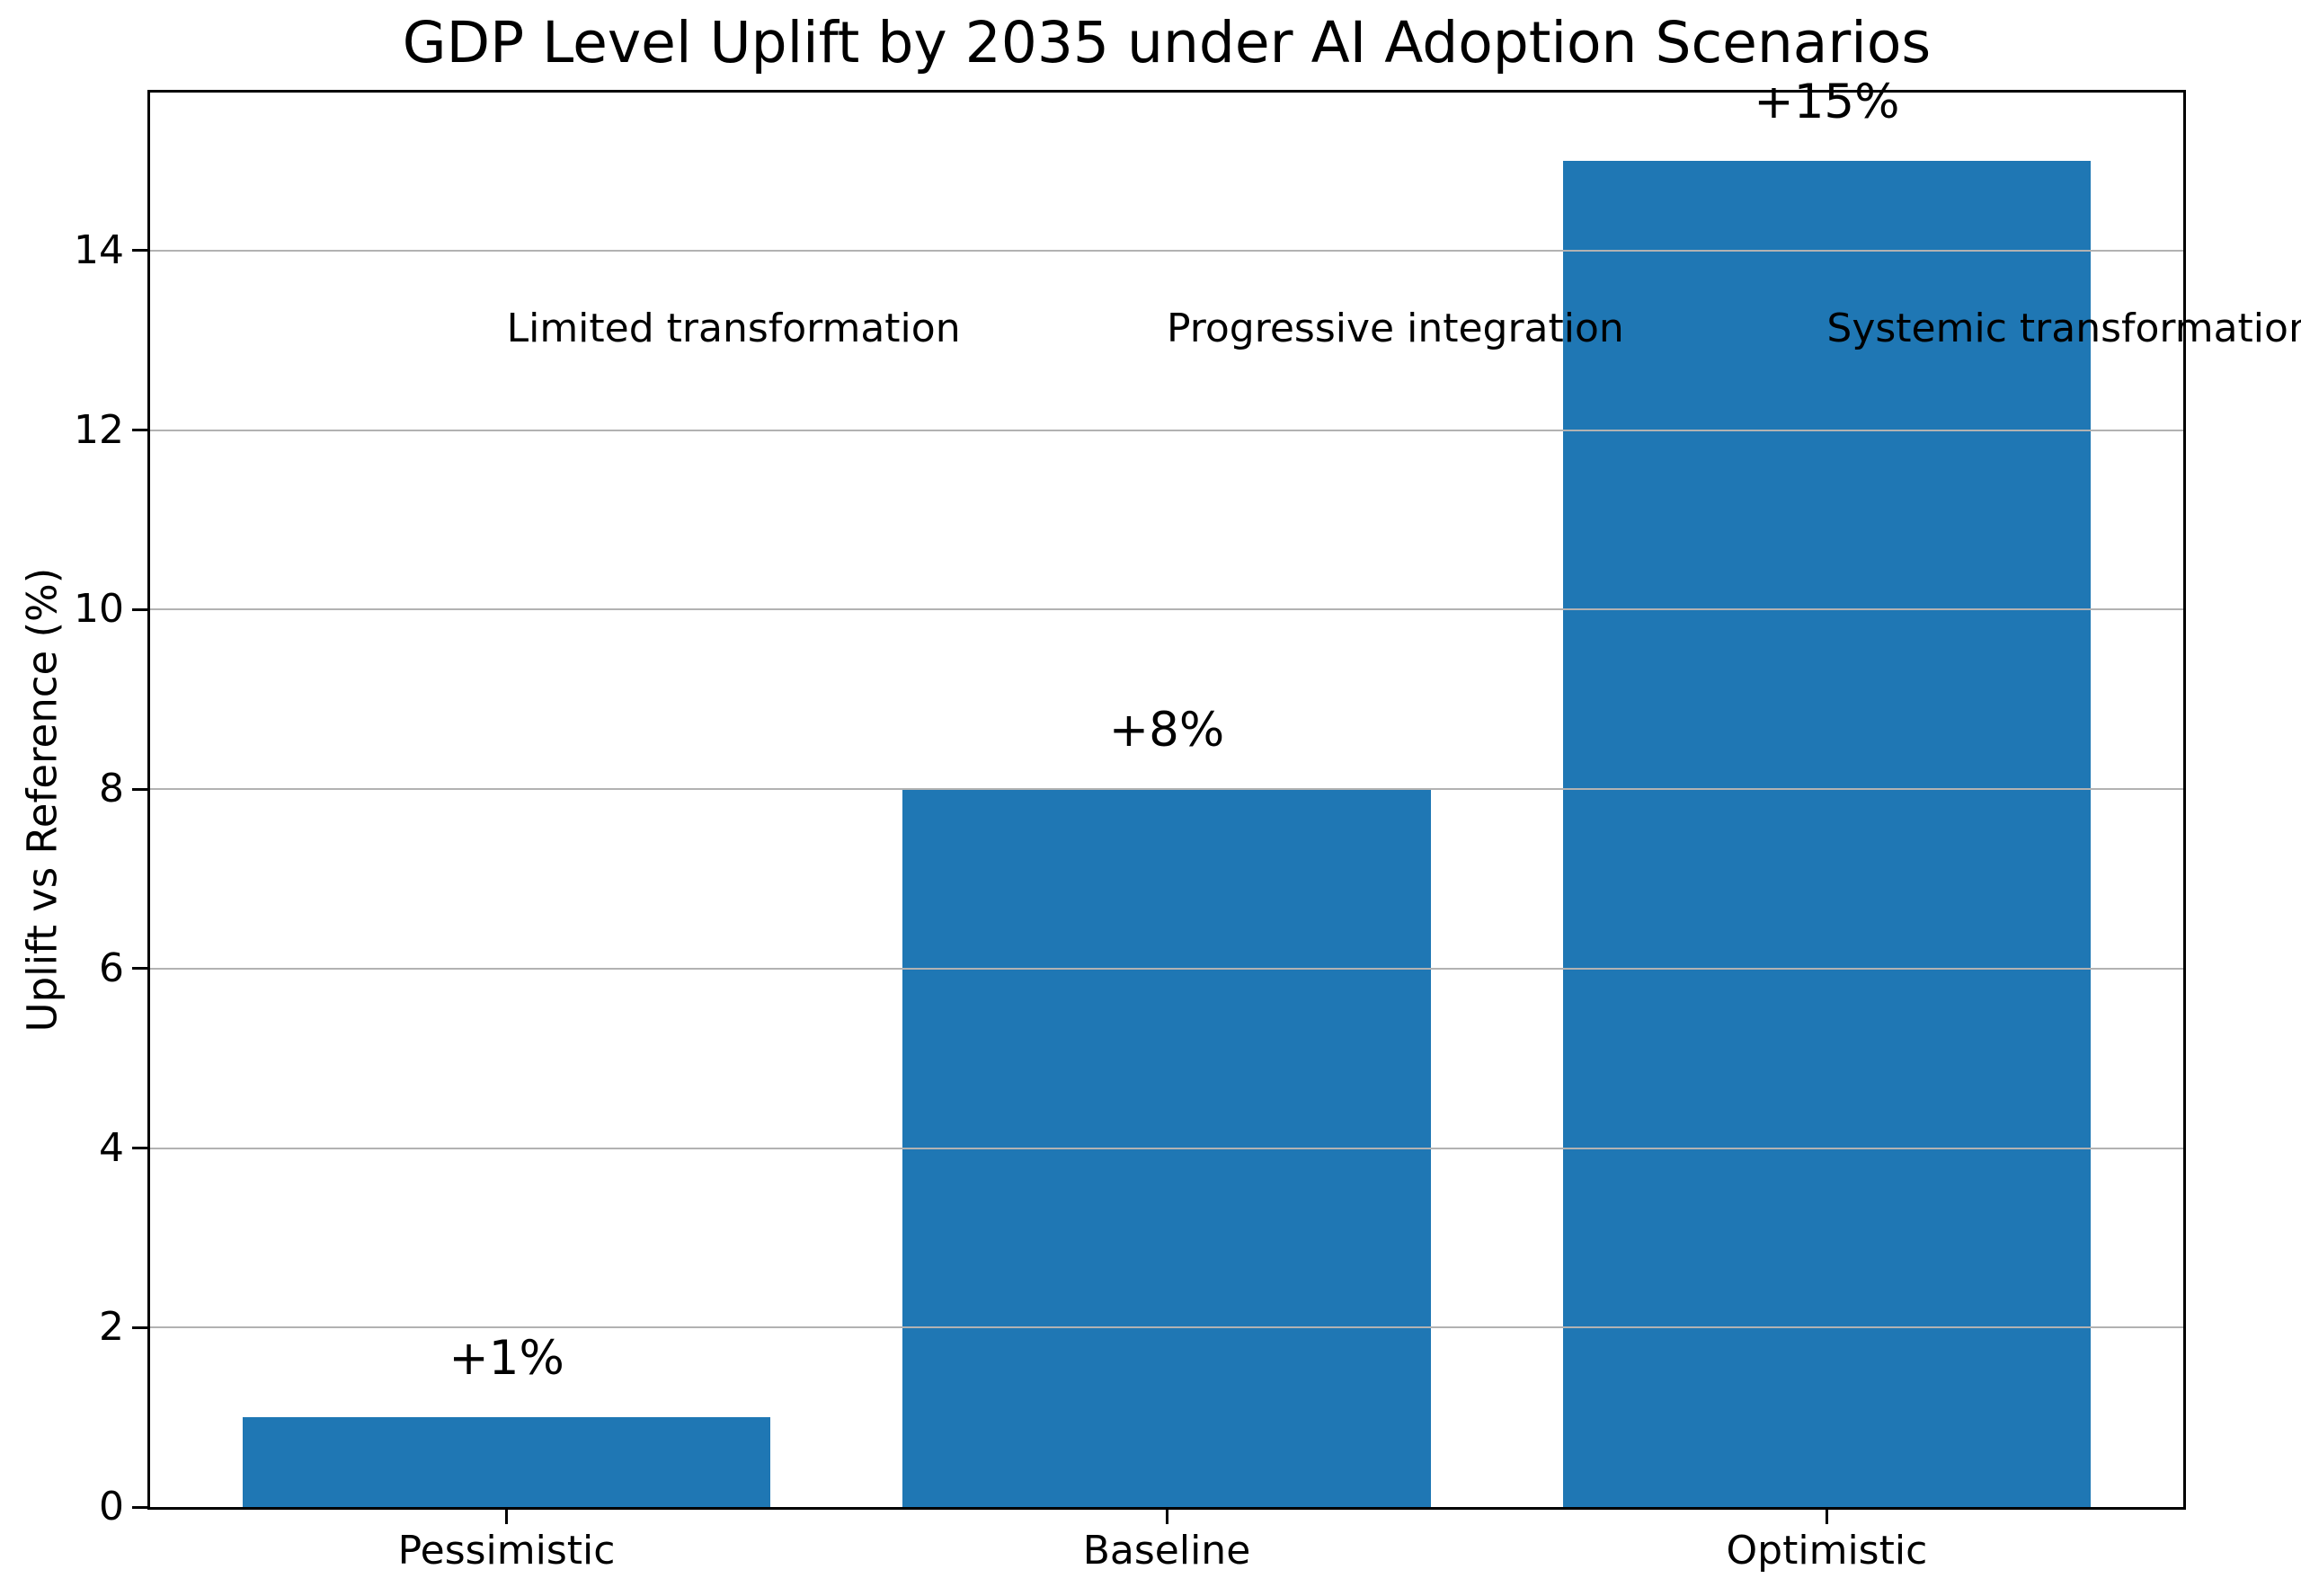 This screenshot has height=1596, width=2301. Describe the element at coordinates (111, 967) in the screenshot. I see `y-tick-label: 6` at that location.